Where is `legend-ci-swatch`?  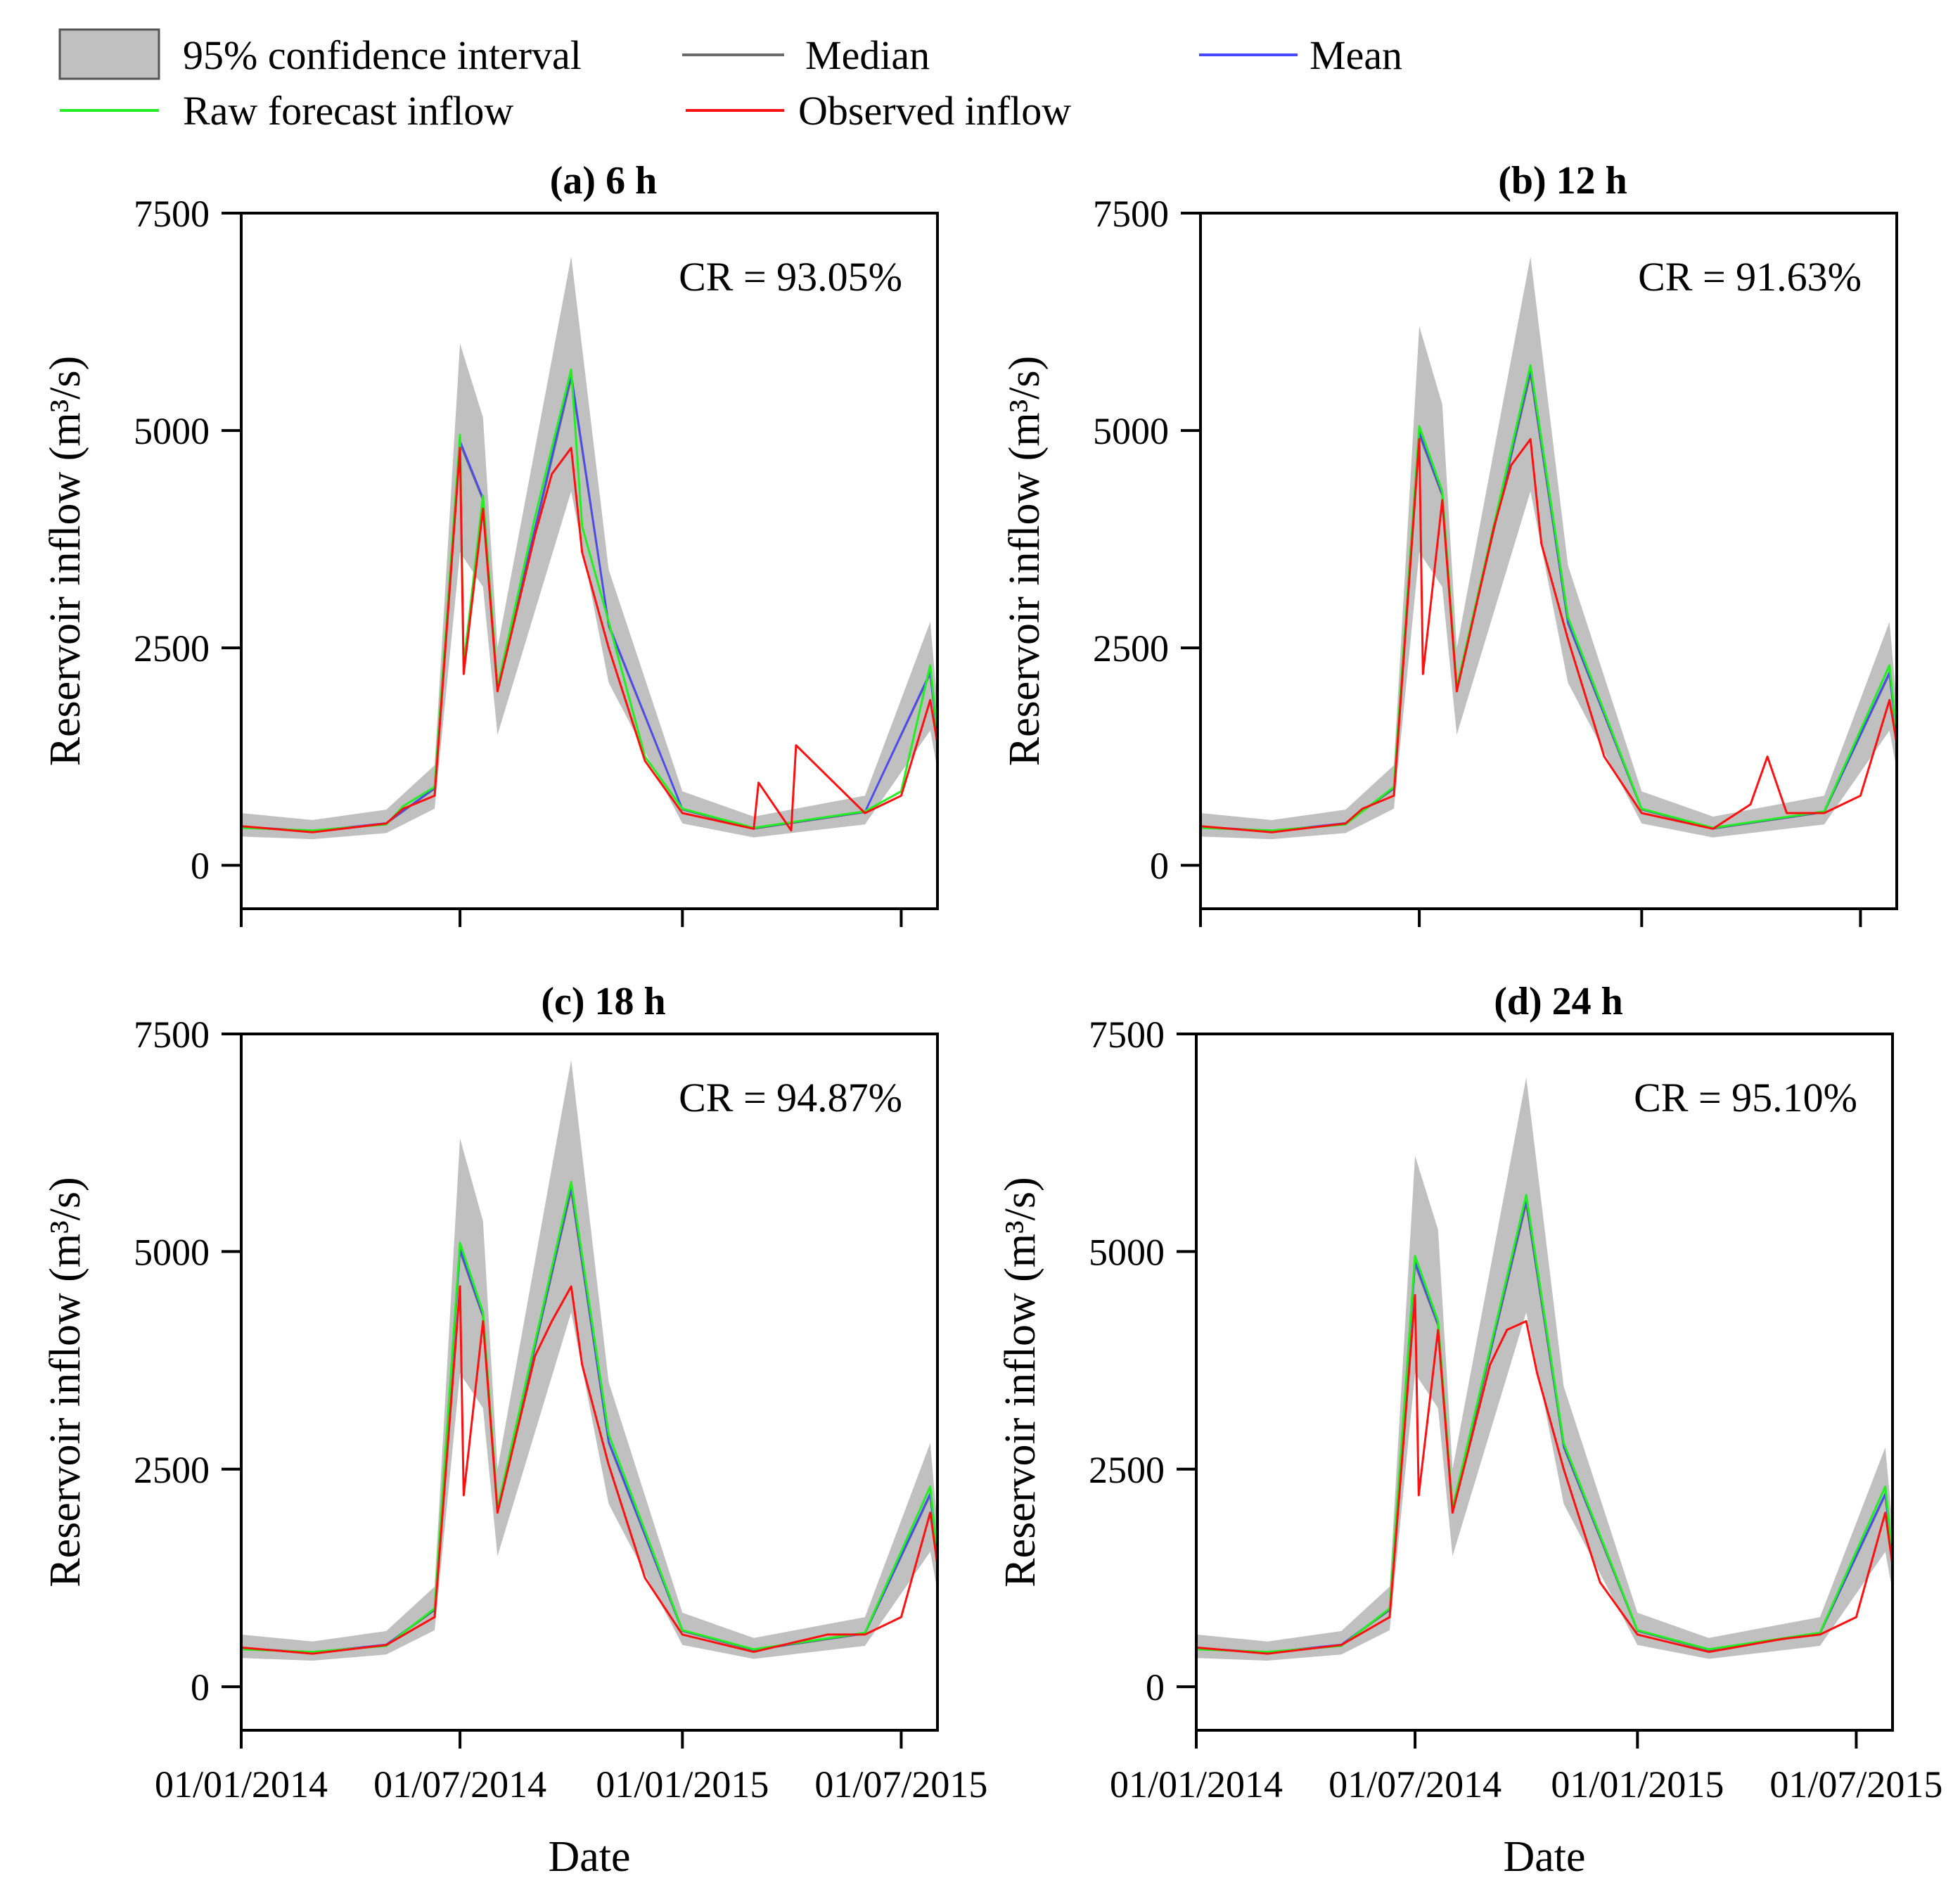
legend-ci-swatch is located at coordinates (109, 54).